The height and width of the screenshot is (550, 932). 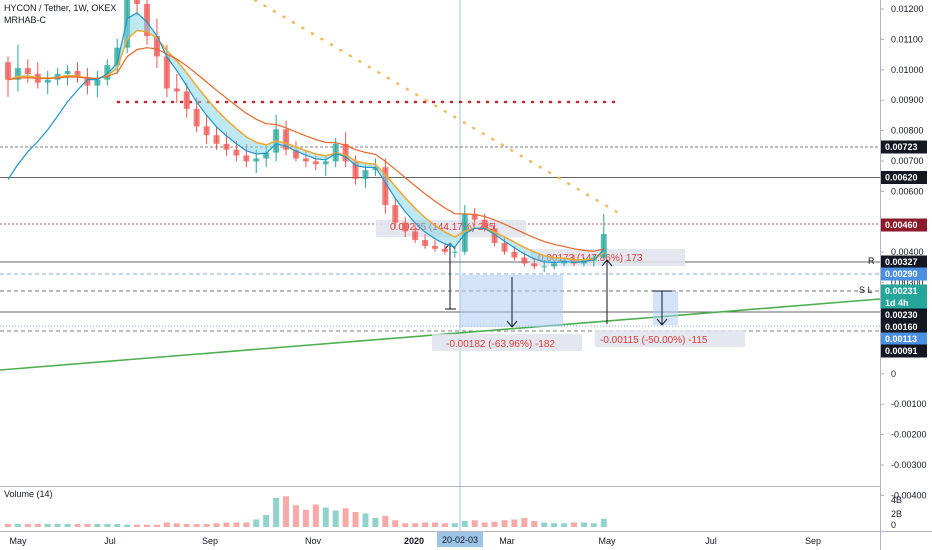 What do you see at coordinates (654, 340) in the screenshot?
I see `measure-label: -0.00115 (-50.00%) -115` at bounding box center [654, 340].